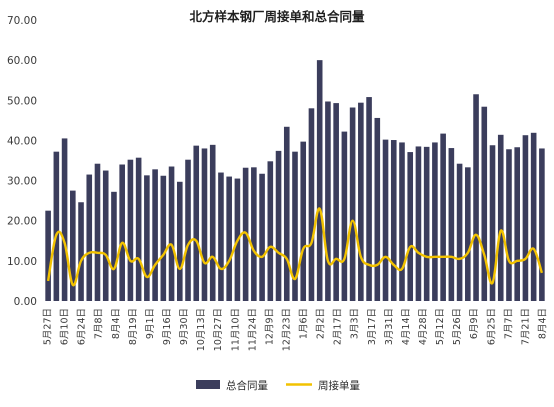 The image size is (554, 407). Describe the element at coordinates (22, 61) in the screenshot. I see `y-tick-label: 60.00` at that location.